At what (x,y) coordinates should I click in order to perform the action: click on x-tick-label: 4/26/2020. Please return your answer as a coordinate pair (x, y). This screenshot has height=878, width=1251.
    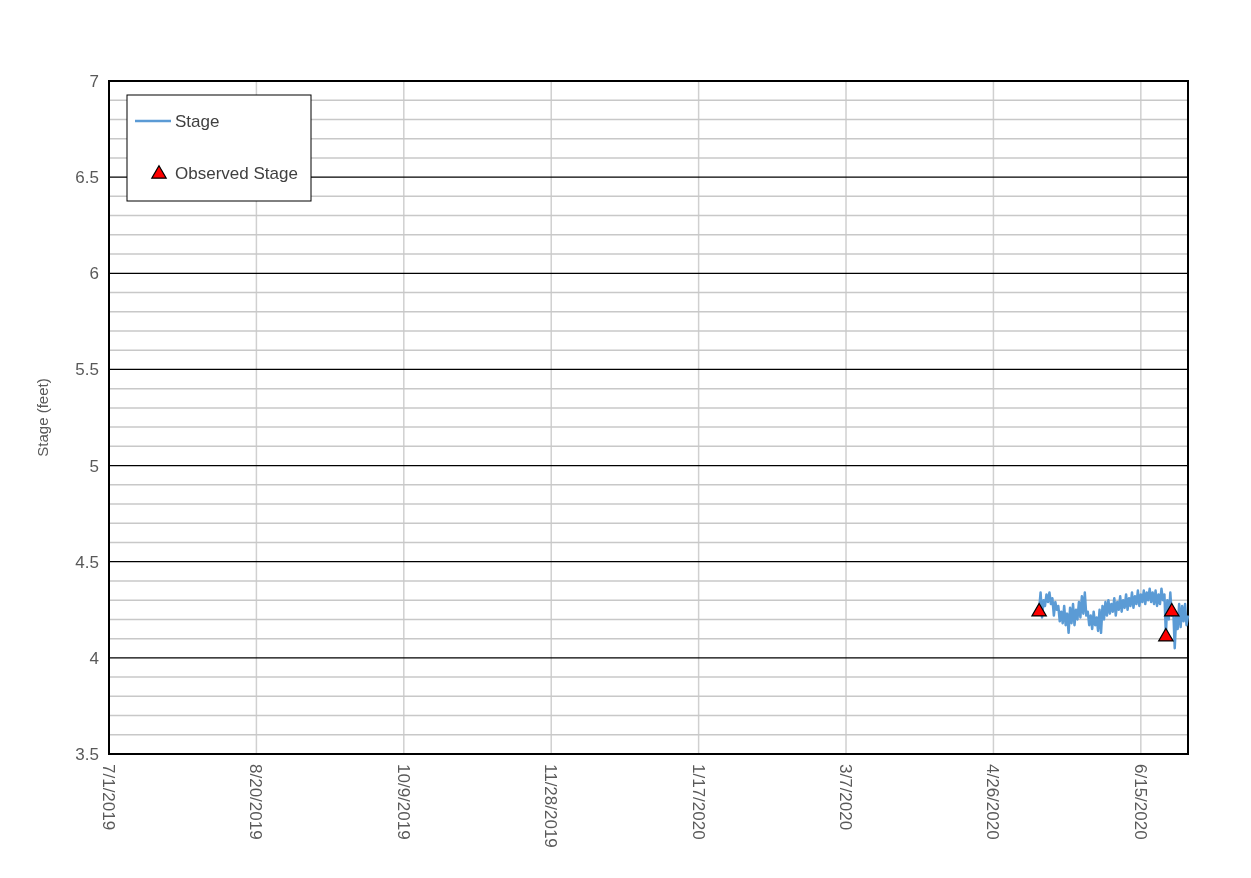
    Looking at the image, I should click on (993, 802).